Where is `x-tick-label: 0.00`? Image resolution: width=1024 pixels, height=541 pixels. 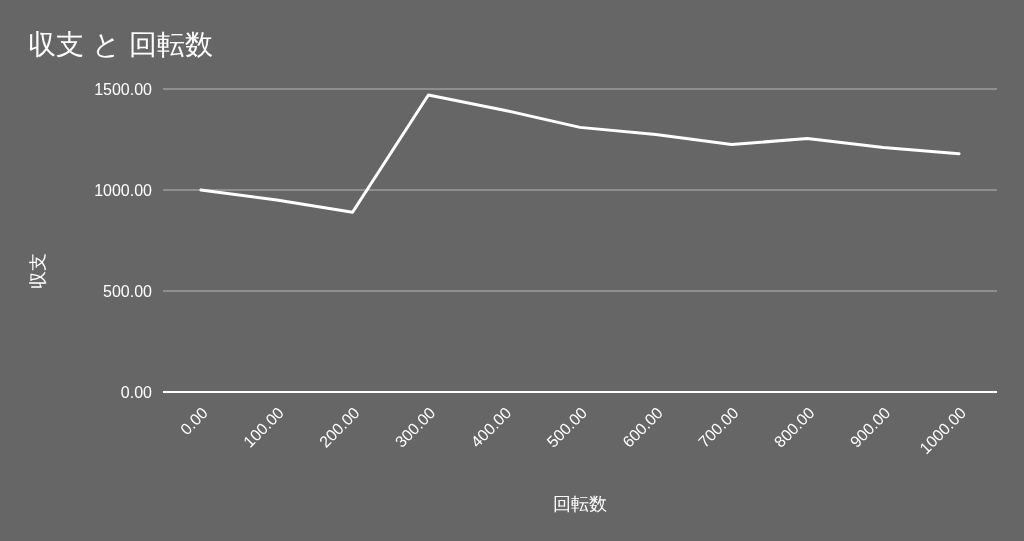 x-tick-label: 0.00 is located at coordinates (194, 421).